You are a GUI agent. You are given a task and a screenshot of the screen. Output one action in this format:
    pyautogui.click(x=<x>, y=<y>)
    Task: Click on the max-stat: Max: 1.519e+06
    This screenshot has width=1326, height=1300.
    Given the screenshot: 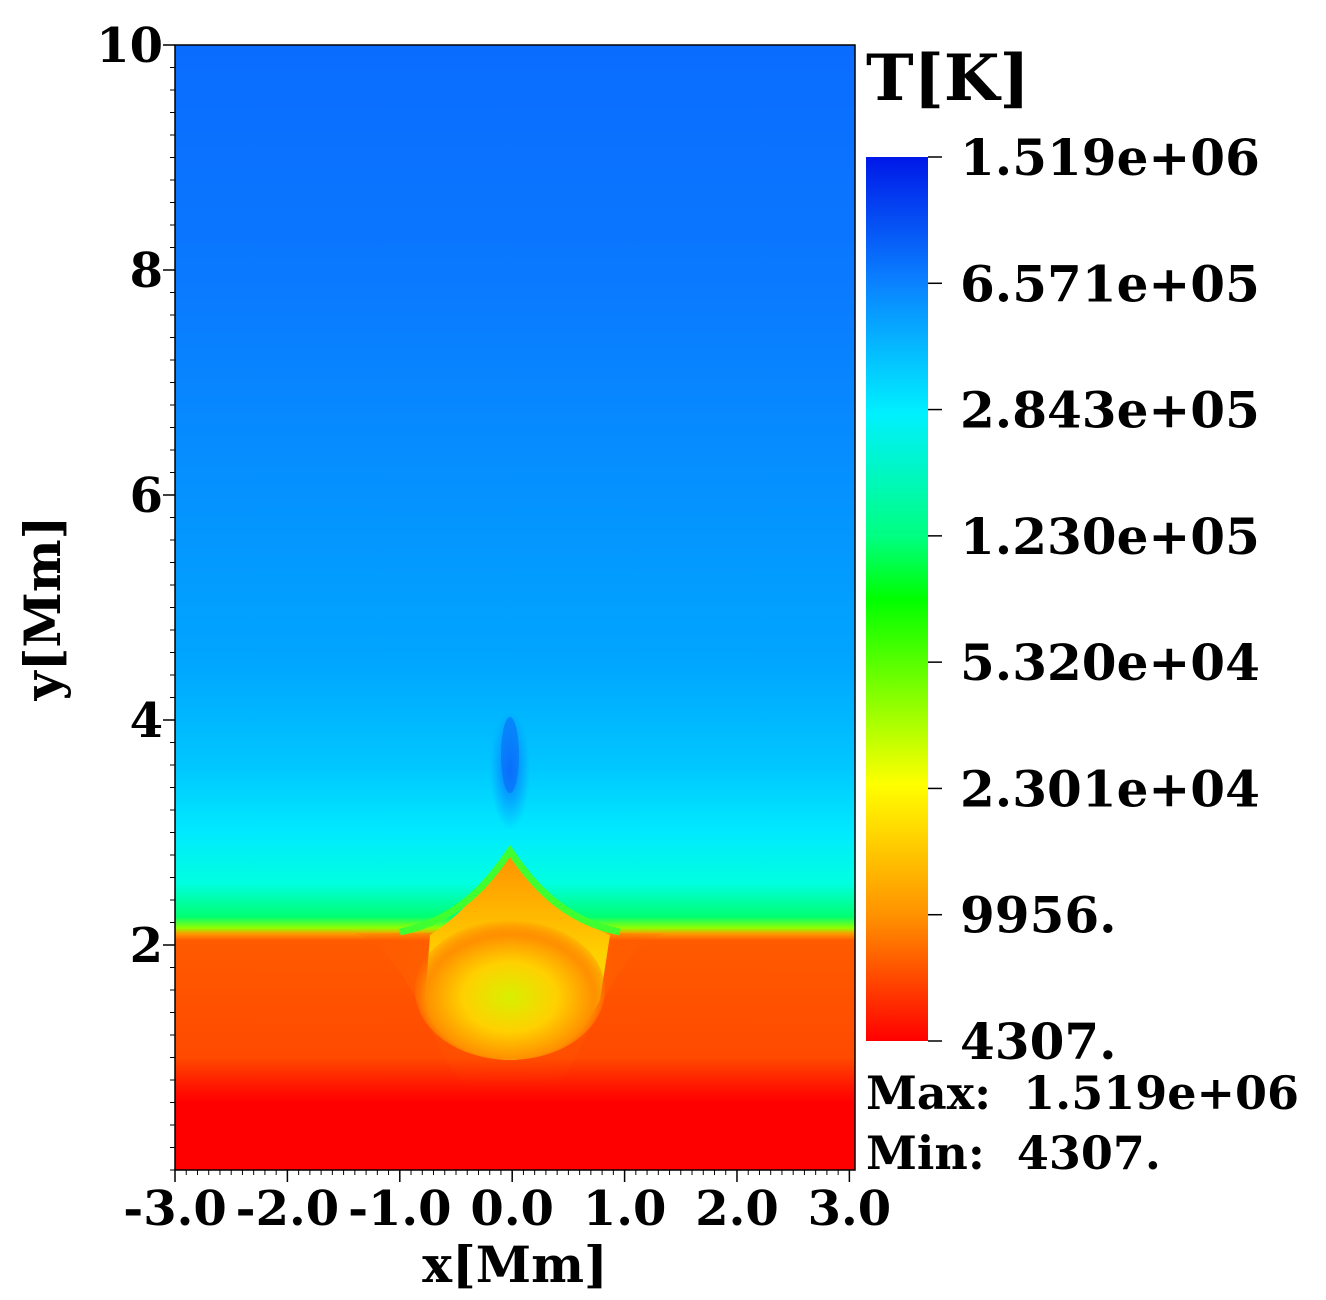 What is the action you would take?
    pyautogui.click(x=1082, y=1093)
    